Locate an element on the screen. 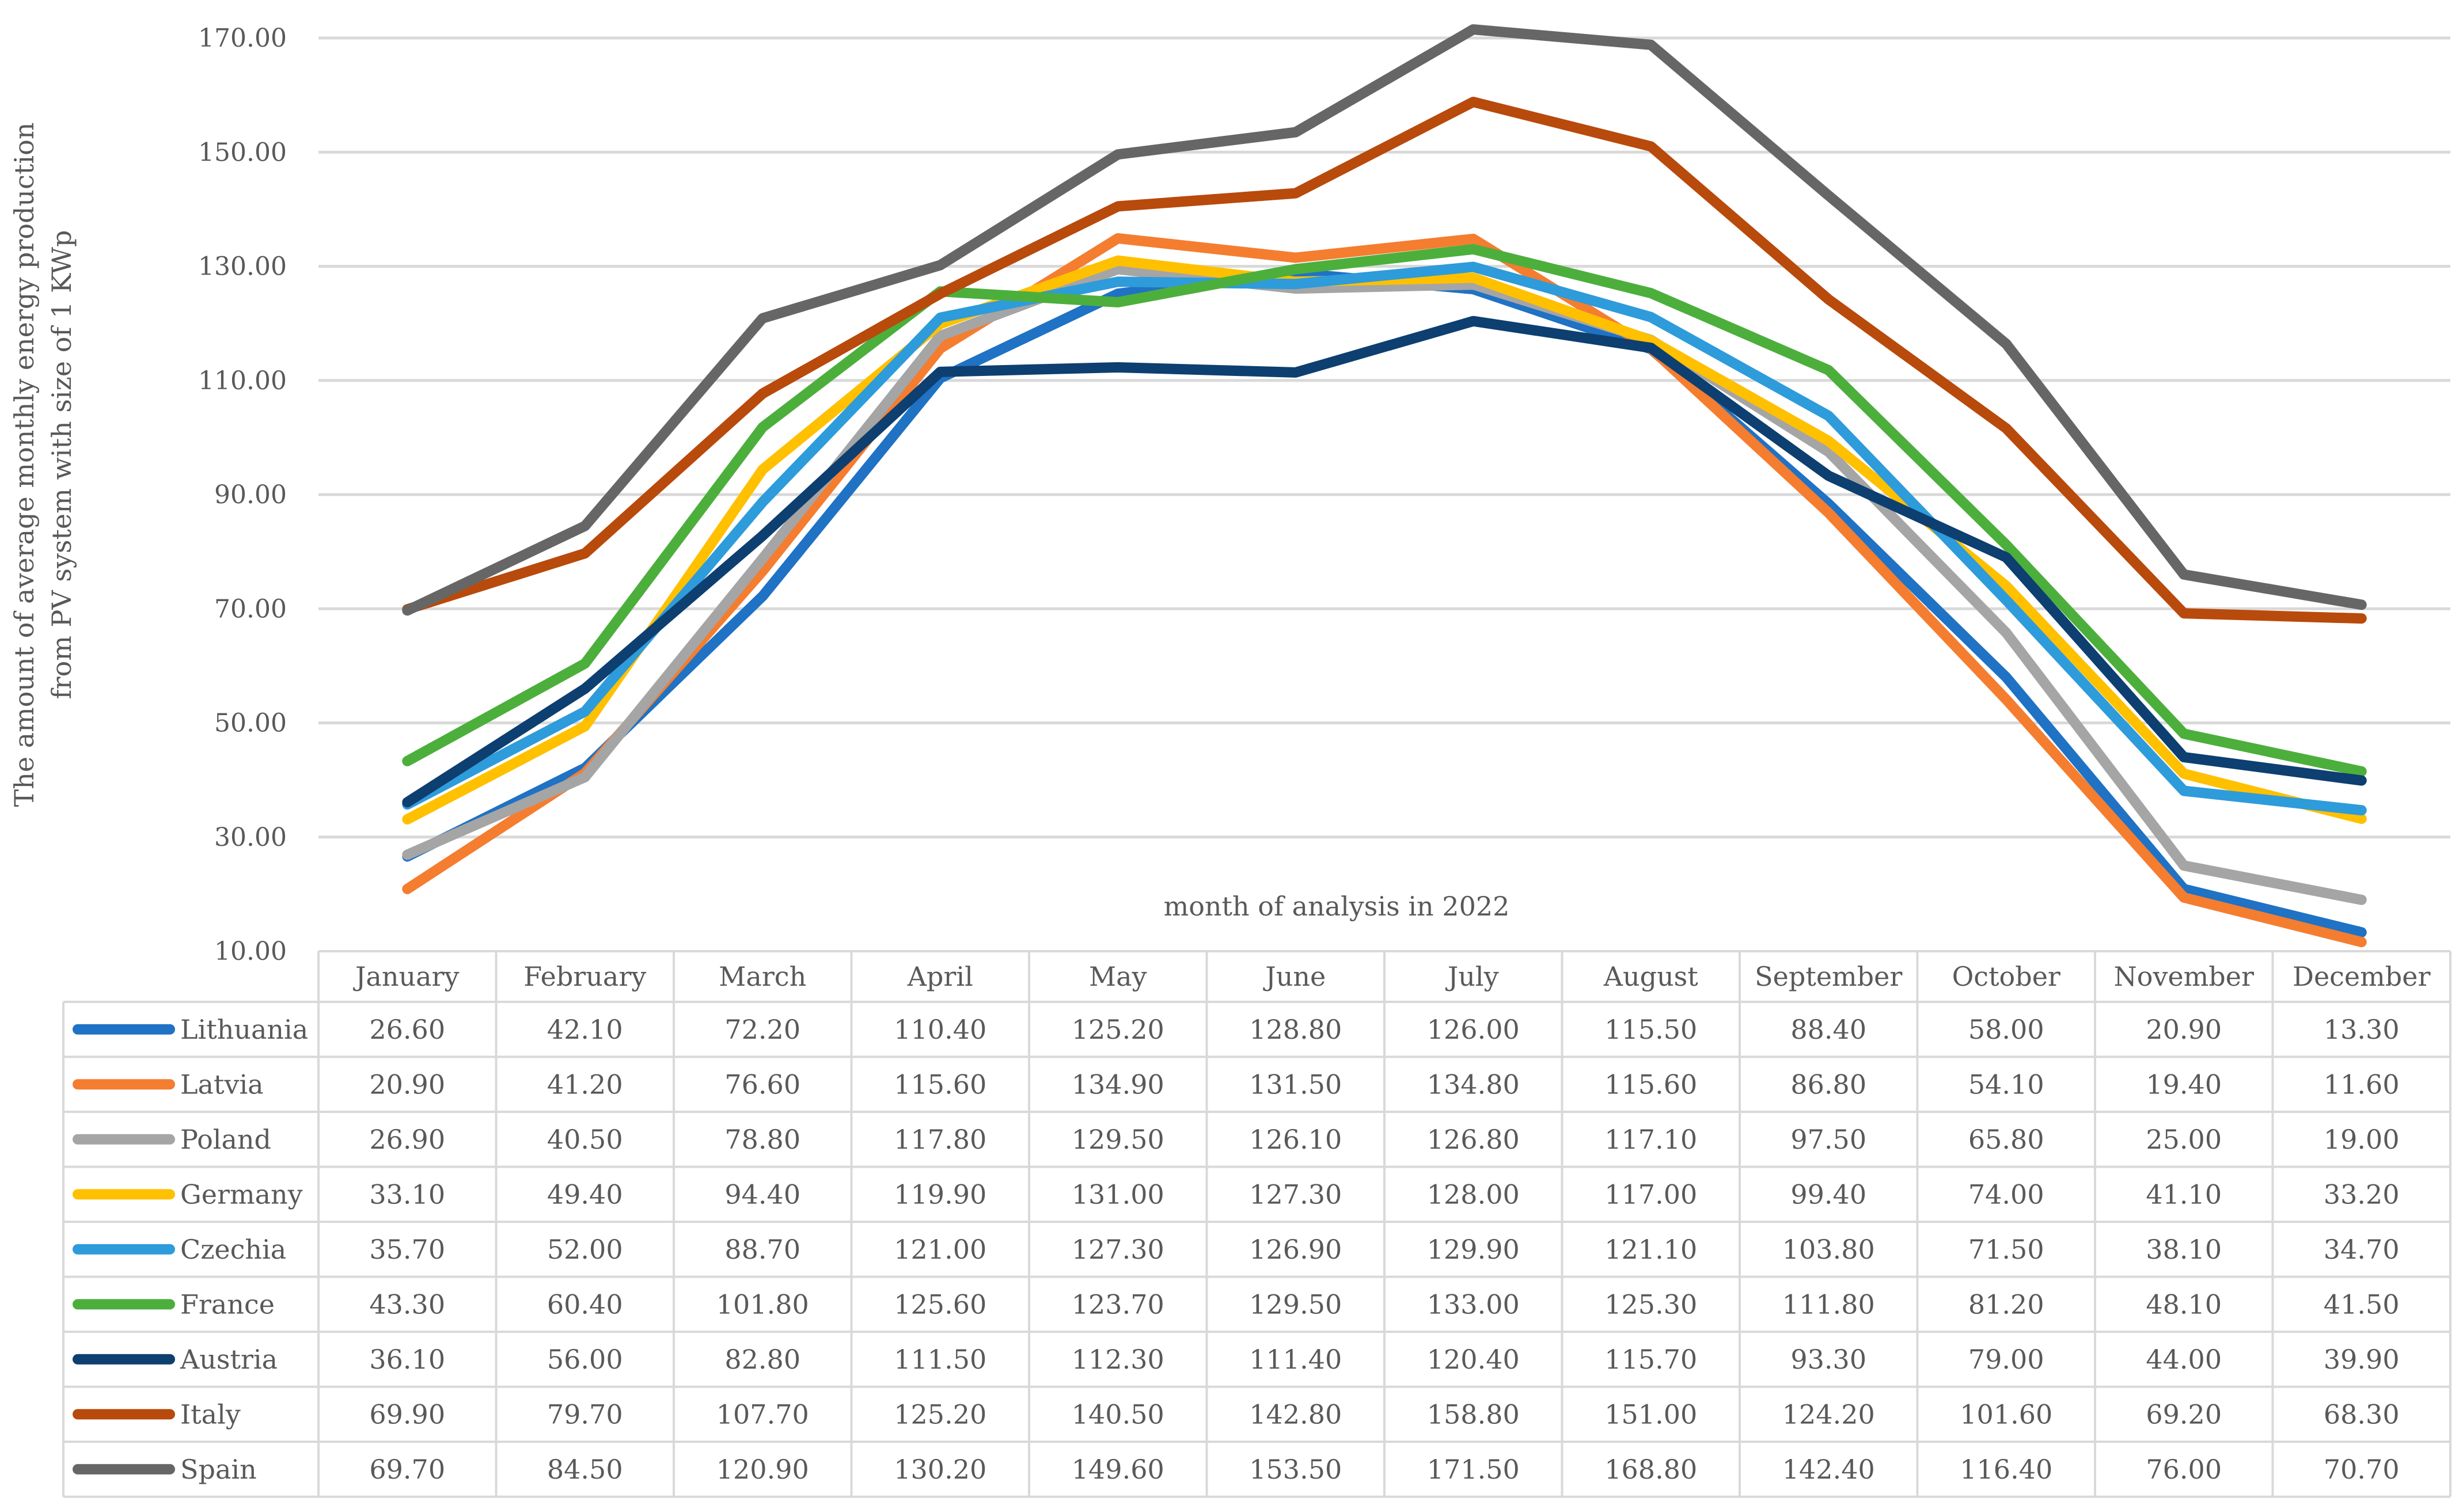 The height and width of the screenshot is (1512, 2463). table-cell-value: 39.90 is located at coordinates (2362, 1359).